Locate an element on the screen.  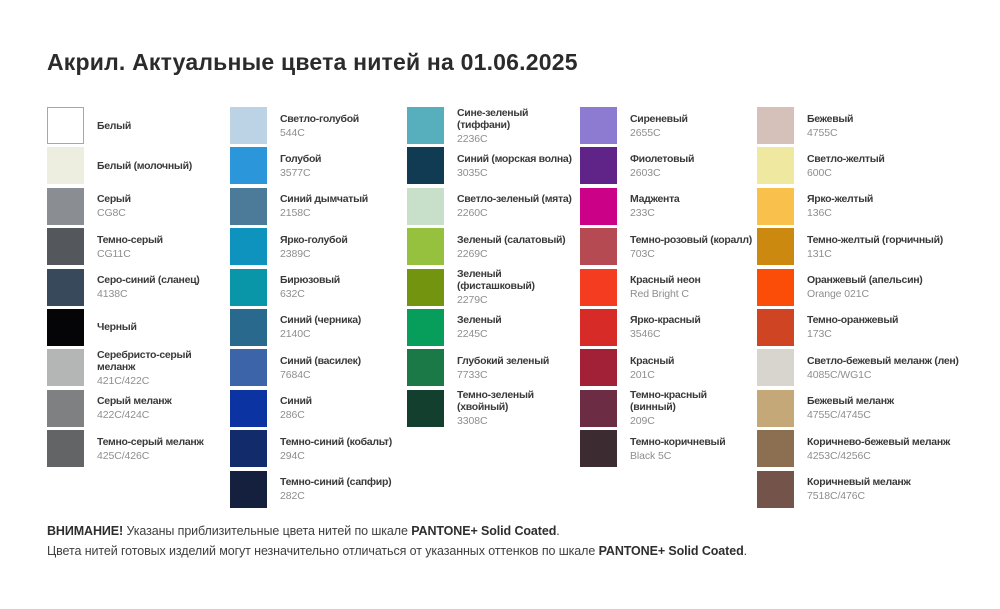
pantone-code: CG8C is located at coordinates (111, 213).